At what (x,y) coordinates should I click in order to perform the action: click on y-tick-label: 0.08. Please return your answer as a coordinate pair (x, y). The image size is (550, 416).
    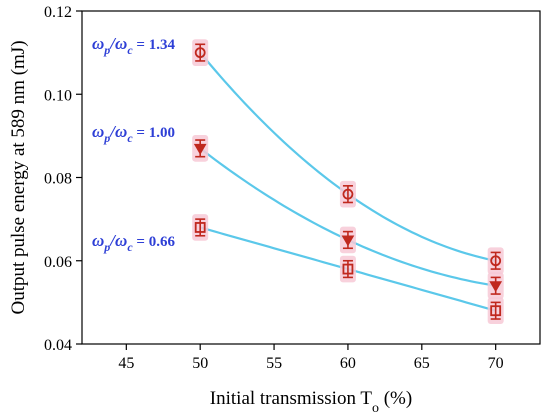
    Looking at the image, I should click on (58, 179).